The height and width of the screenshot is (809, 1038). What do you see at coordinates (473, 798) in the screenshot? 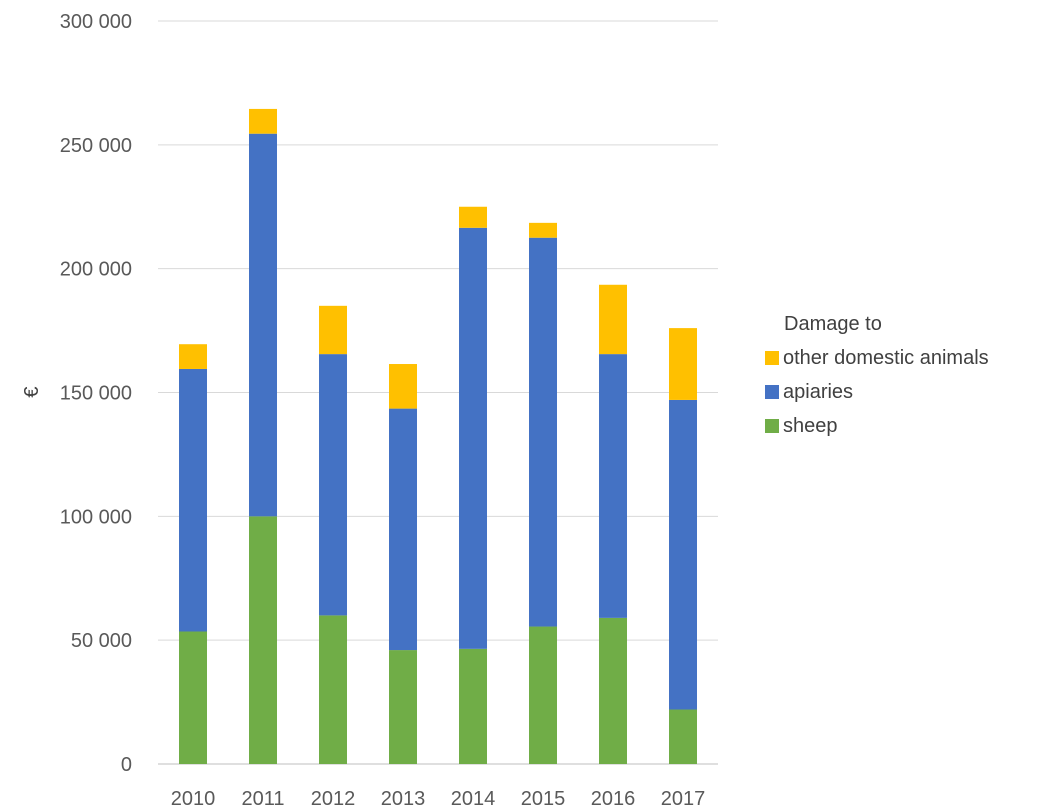
I see `x-tick-label: 2014` at bounding box center [473, 798].